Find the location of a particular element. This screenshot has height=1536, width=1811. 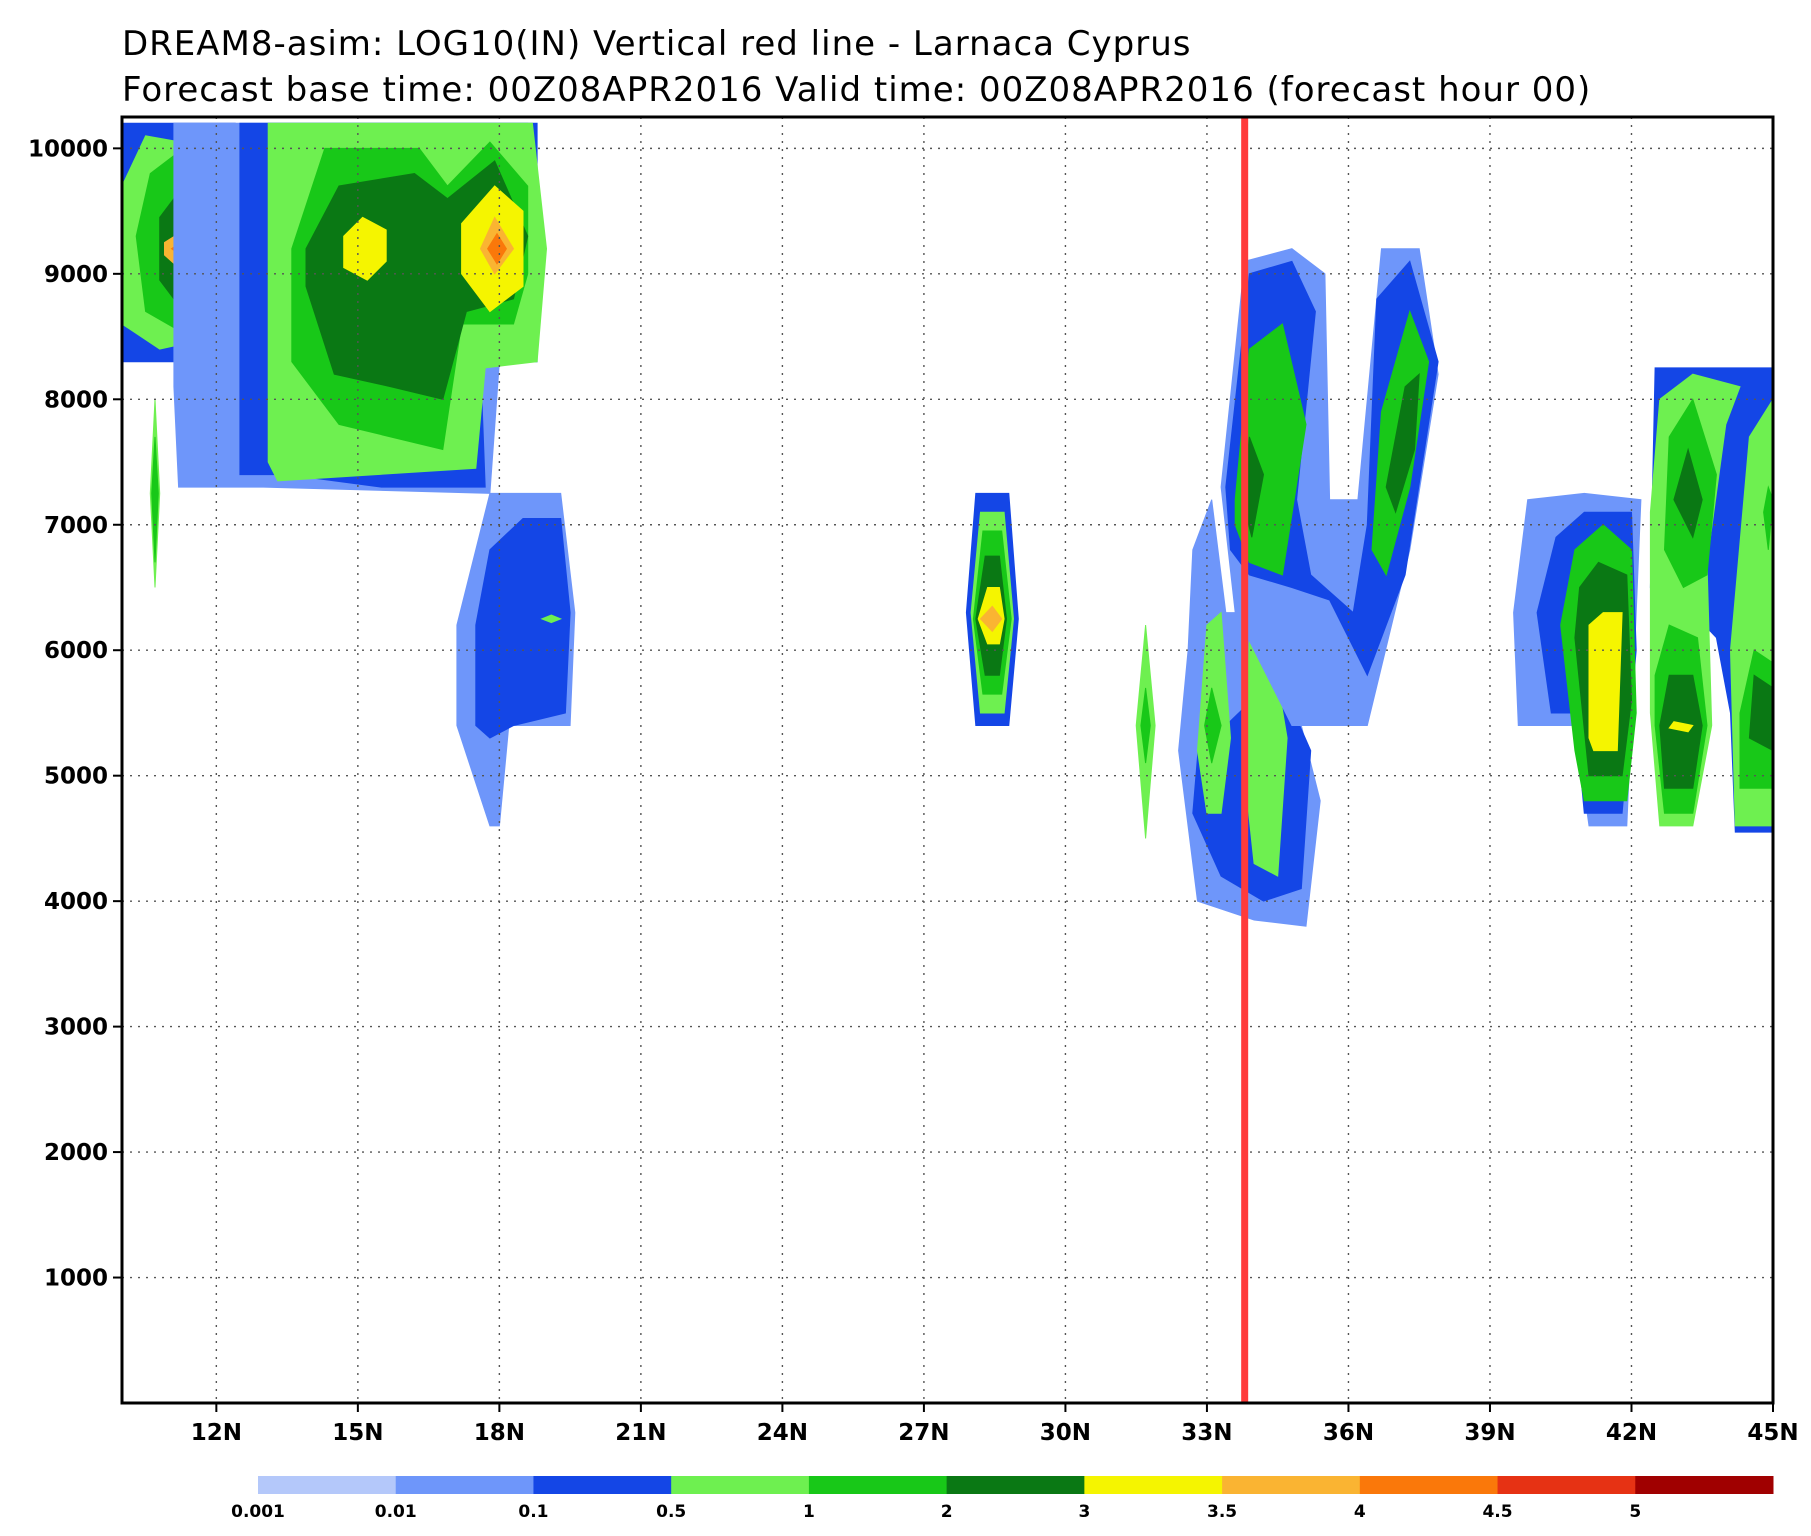

x-tick-label-11: 45N is located at coordinates (1772, 1433).